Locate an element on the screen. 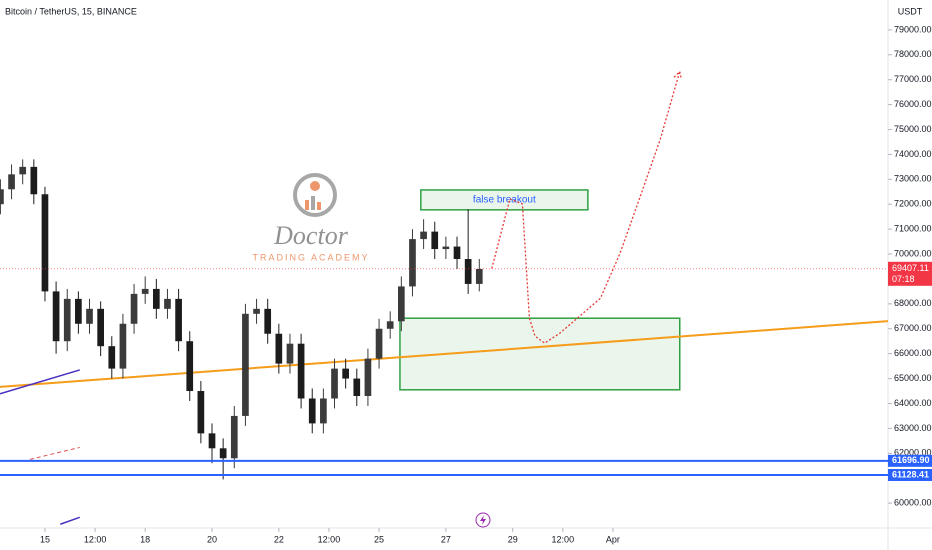  y-tick-label: 72000.00 is located at coordinates (913, 204).